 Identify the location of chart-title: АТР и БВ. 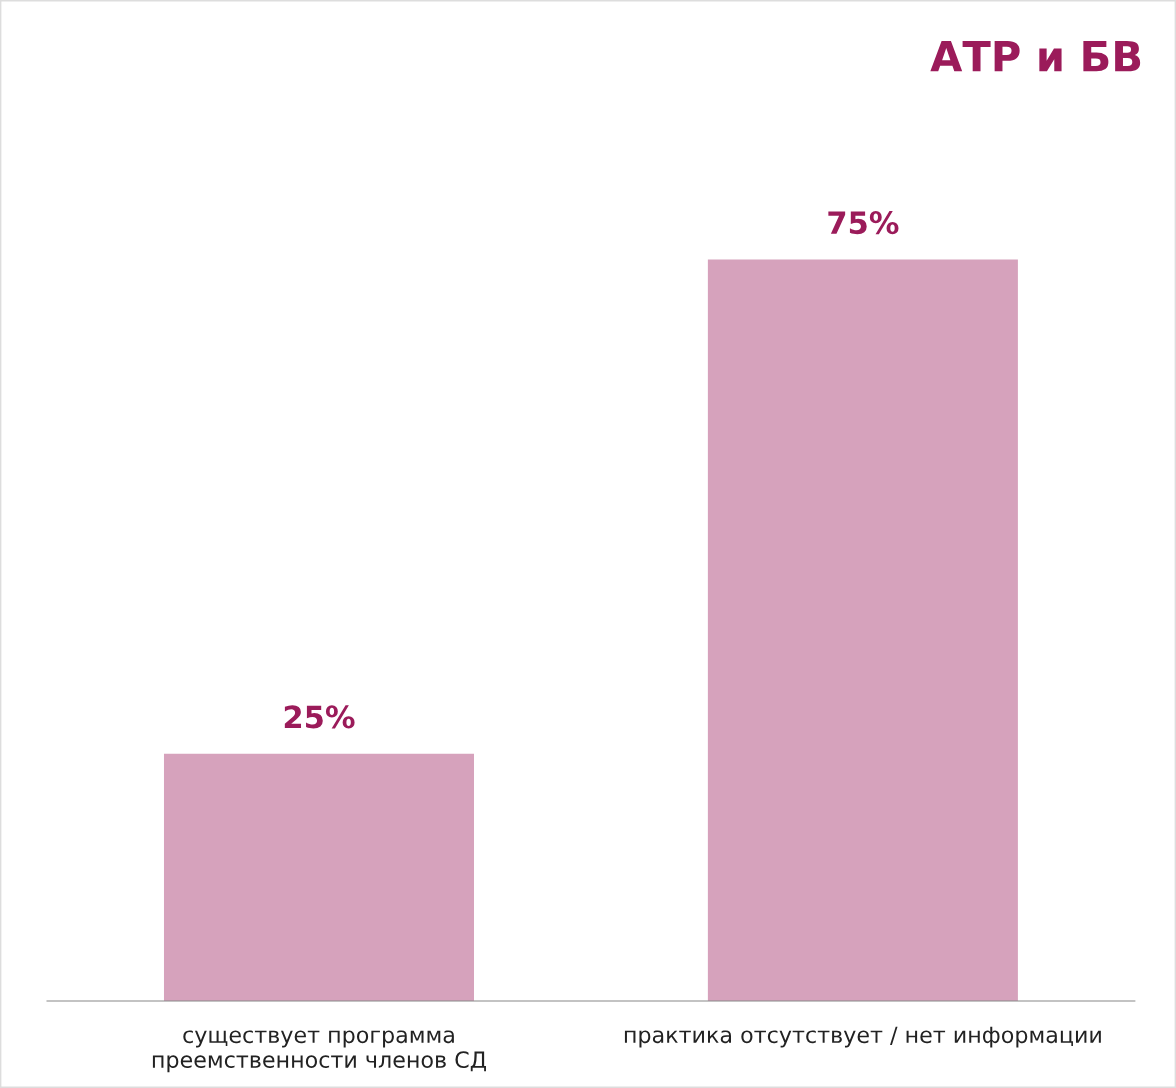
(1035, 56).